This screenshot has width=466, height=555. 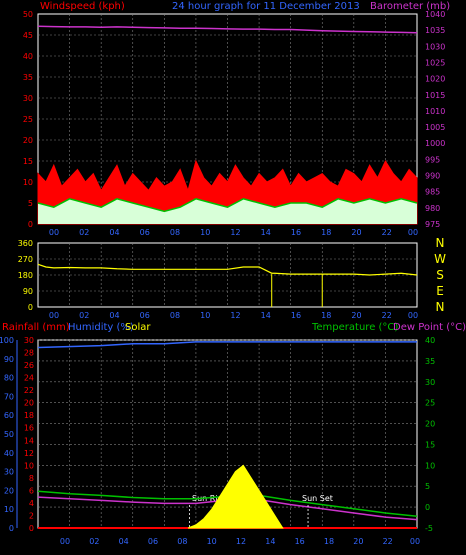 I want to click on wind-y-tick: 25, so click(x=28, y=119).